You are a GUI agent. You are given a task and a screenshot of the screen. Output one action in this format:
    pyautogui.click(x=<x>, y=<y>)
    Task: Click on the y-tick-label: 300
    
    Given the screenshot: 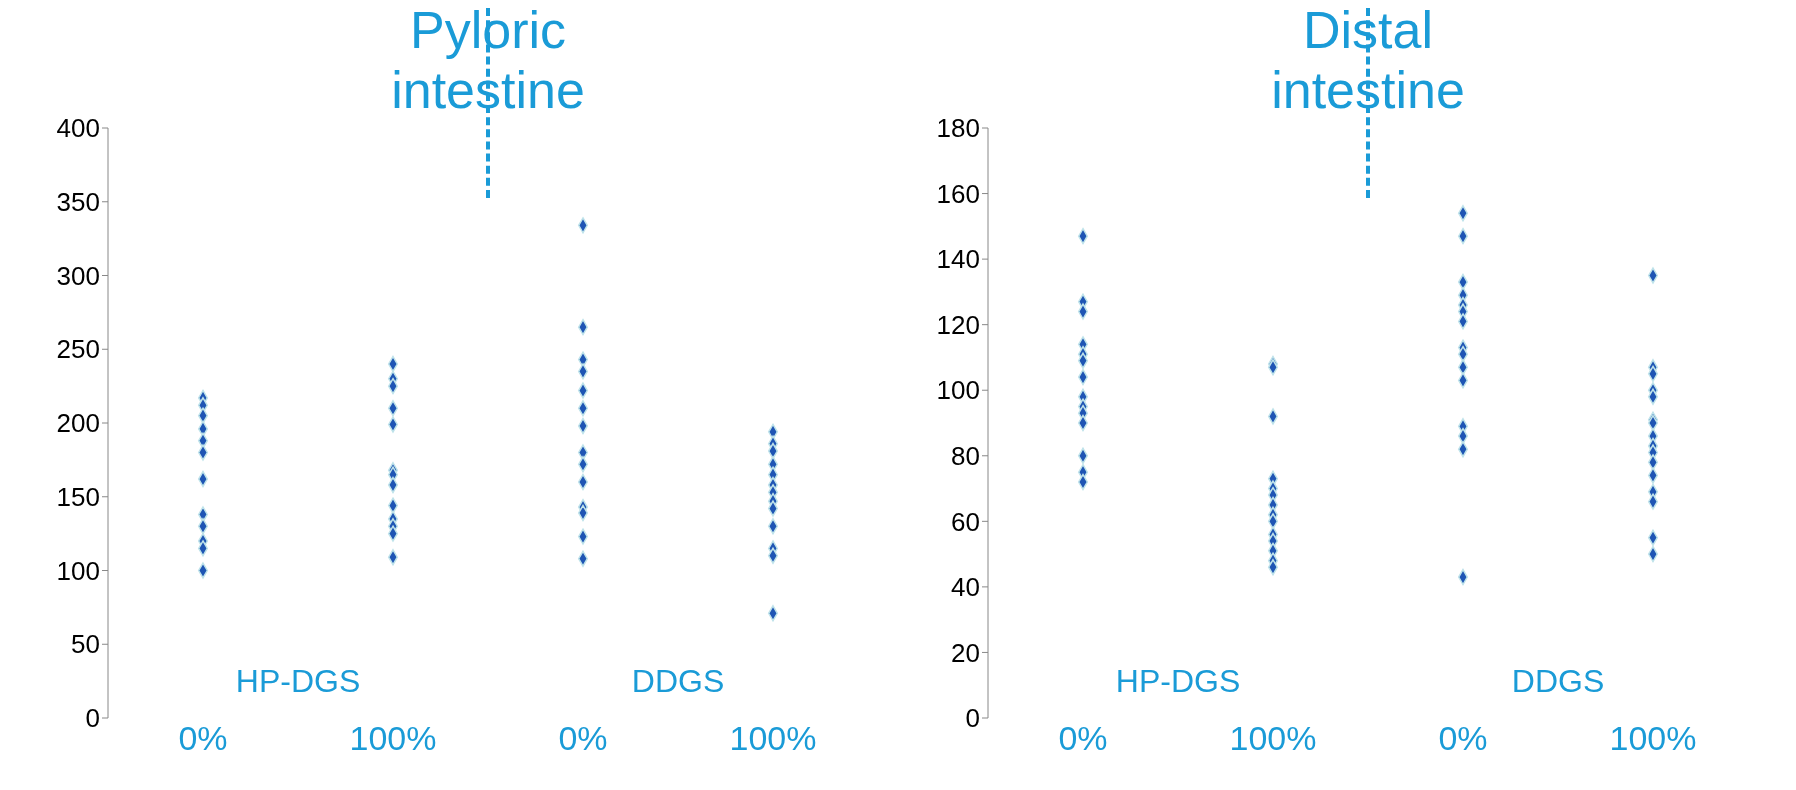 What is the action you would take?
    pyautogui.click(x=78, y=275)
    